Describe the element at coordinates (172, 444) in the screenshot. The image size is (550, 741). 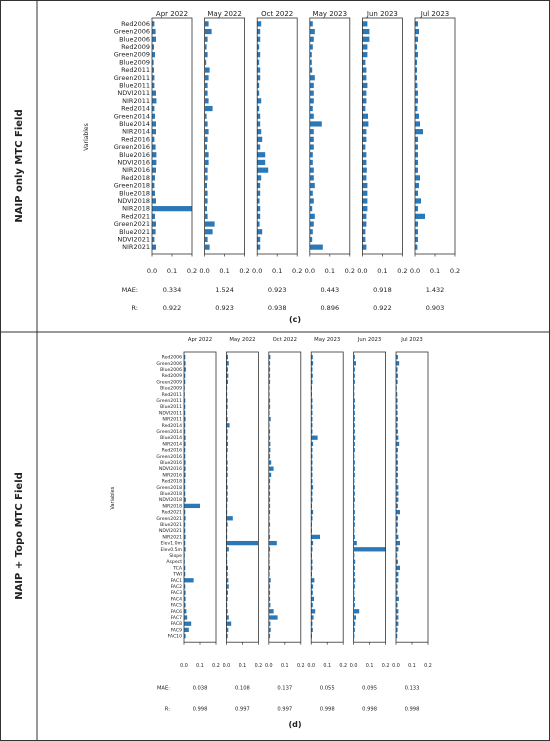
I see `category-label: NIR2014` at that location.